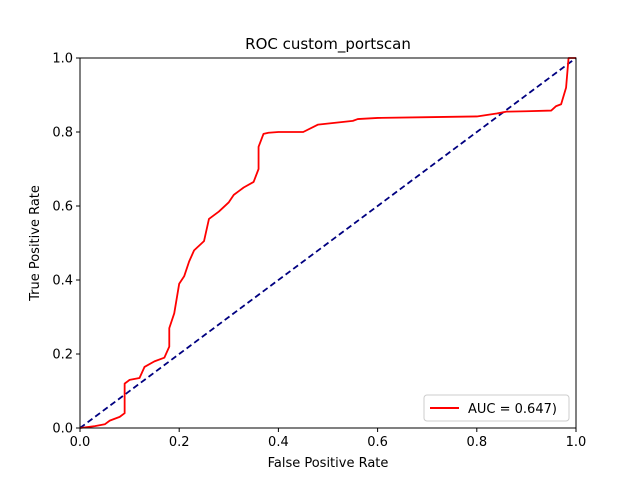 The image size is (640, 480). What do you see at coordinates (66, 244) in the screenshot?
I see `y-axis: 0.0 0.2 0.4 0.6 0.8 1.0` at bounding box center [66, 244].